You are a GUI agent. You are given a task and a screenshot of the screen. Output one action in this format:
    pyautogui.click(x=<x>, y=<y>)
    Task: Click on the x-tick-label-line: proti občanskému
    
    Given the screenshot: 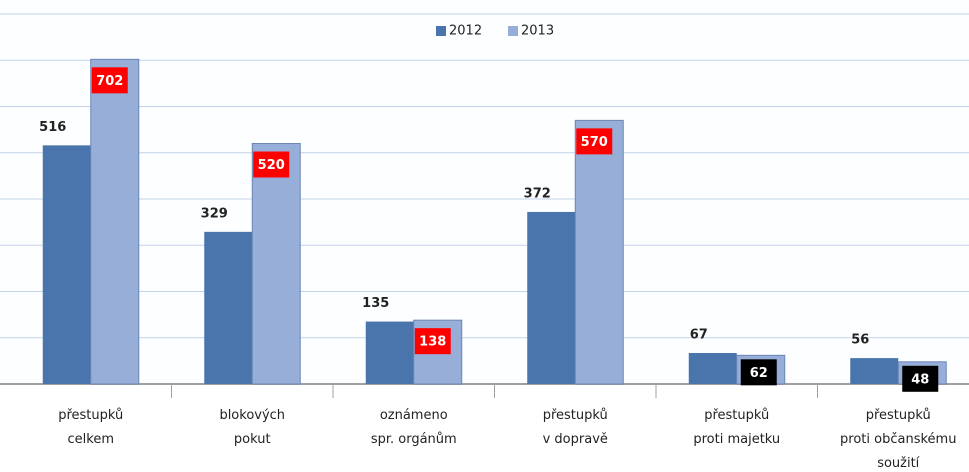 What is the action you would take?
    pyautogui.click(x=898, y=439)
    